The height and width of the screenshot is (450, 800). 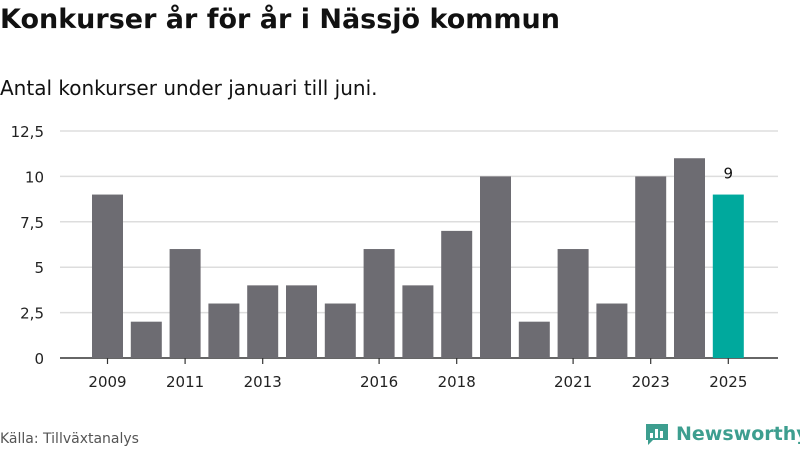 I want to click on bar-2023, so click(x=651, y=267).